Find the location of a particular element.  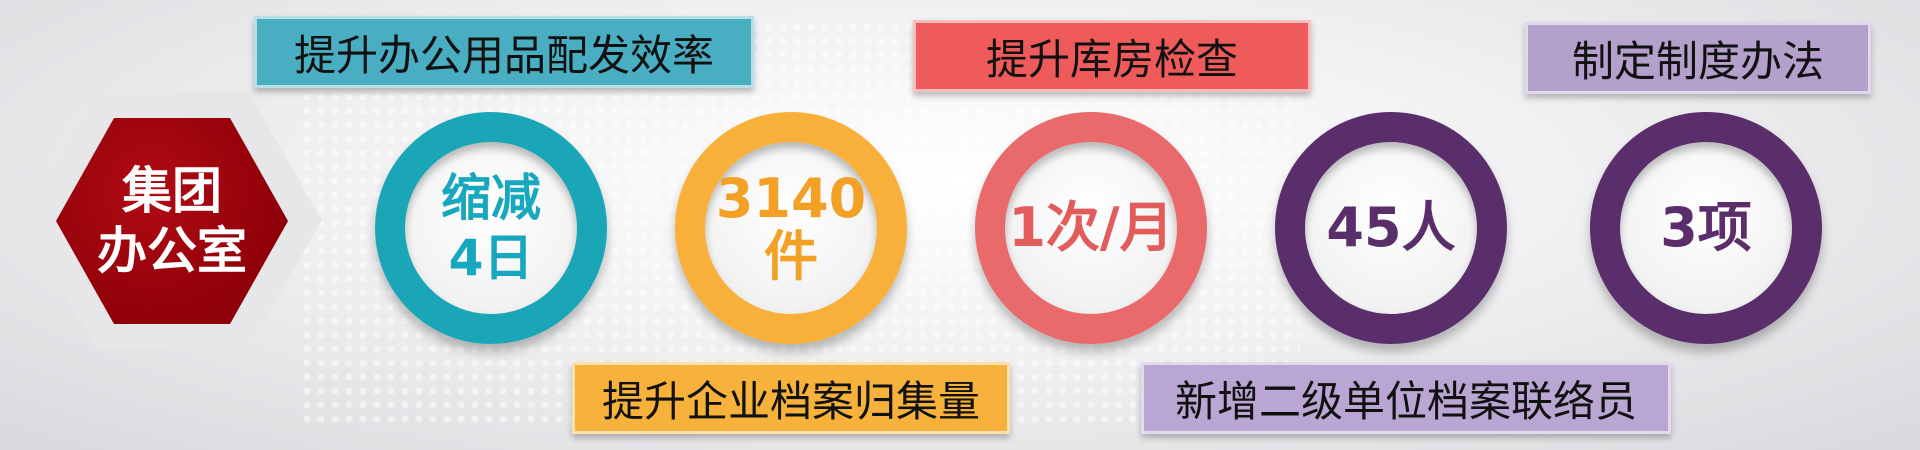

label-archive-liaisons-text: 新增二级单位档案联络员 is located at coordinates (1405, 401).